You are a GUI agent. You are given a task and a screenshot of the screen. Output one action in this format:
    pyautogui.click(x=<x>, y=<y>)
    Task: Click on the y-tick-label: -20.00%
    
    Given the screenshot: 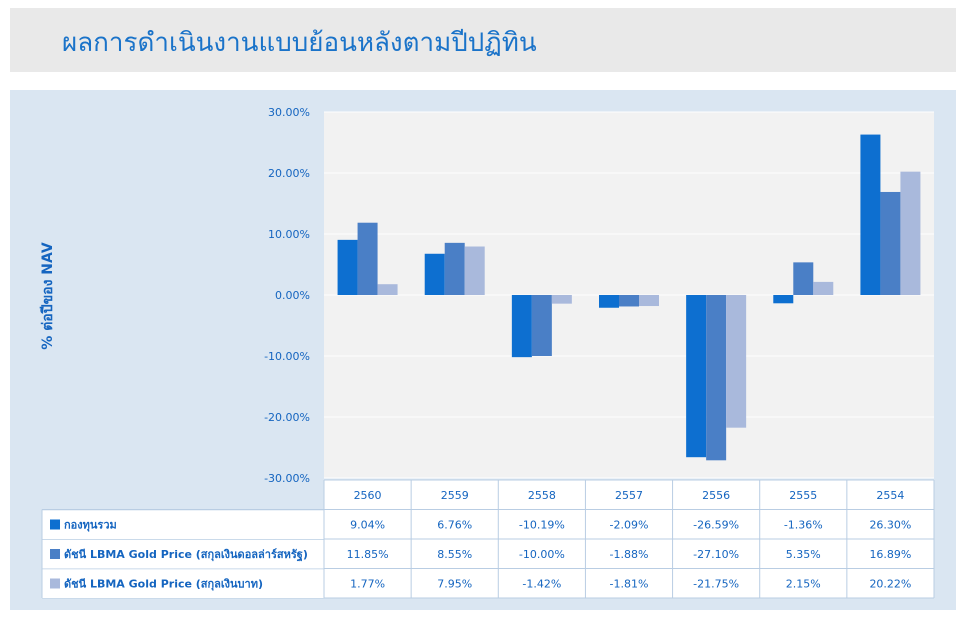 What is the action you would take?
    pyautogui.click(x=287, y=417)
    